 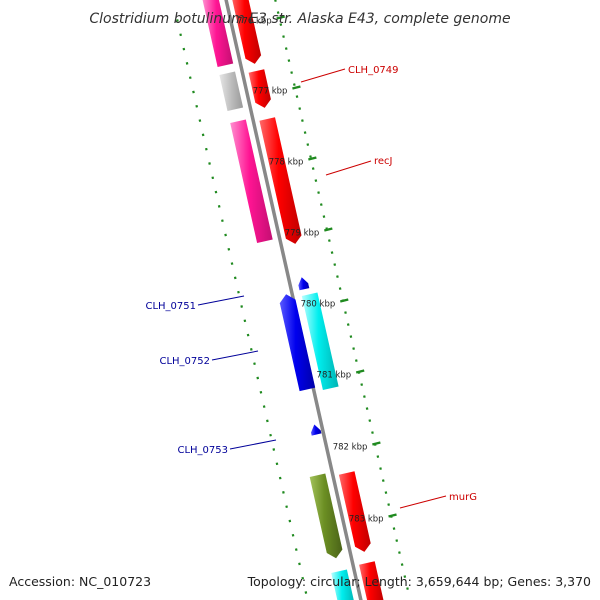 What do you see at coordinates (373, 70) in the screenshot?
I see `gene-label: CLH_0749` at bounding box center [373, 70].